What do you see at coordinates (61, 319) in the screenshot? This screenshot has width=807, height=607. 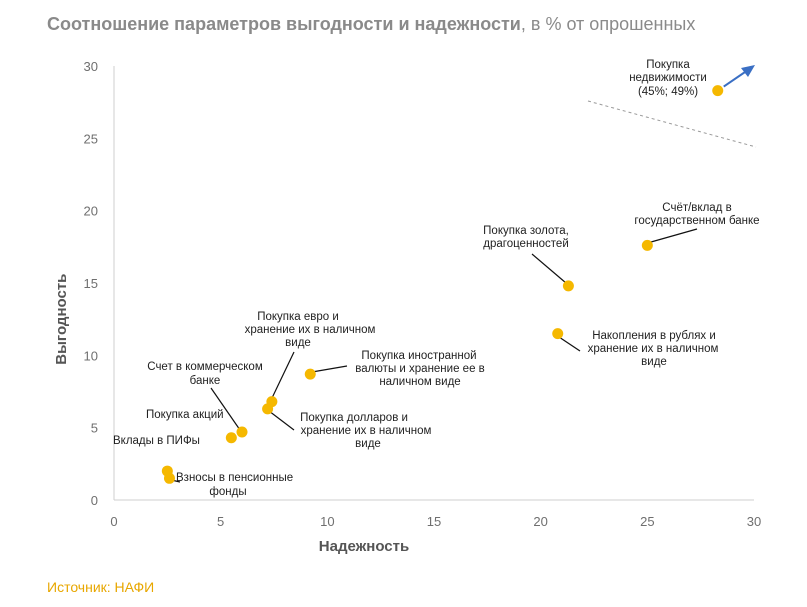 I see `y-axis-title: Выгодность` at bounding box center [61, 319].